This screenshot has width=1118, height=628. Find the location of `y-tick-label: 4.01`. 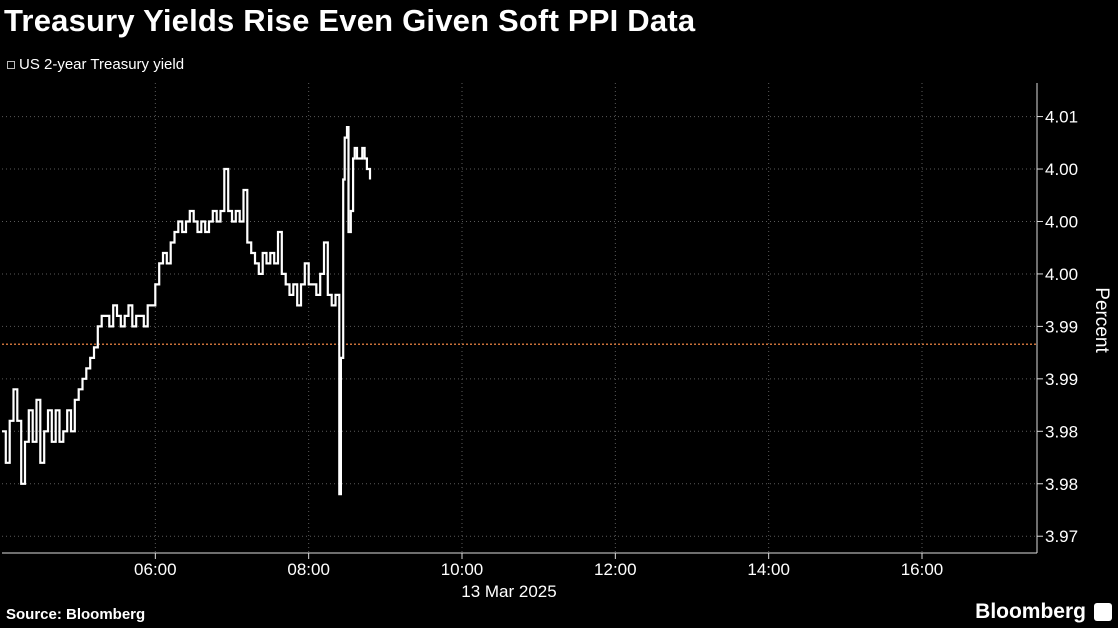

y-tick-label: 4.01 is located at coordinates (1061, 117).